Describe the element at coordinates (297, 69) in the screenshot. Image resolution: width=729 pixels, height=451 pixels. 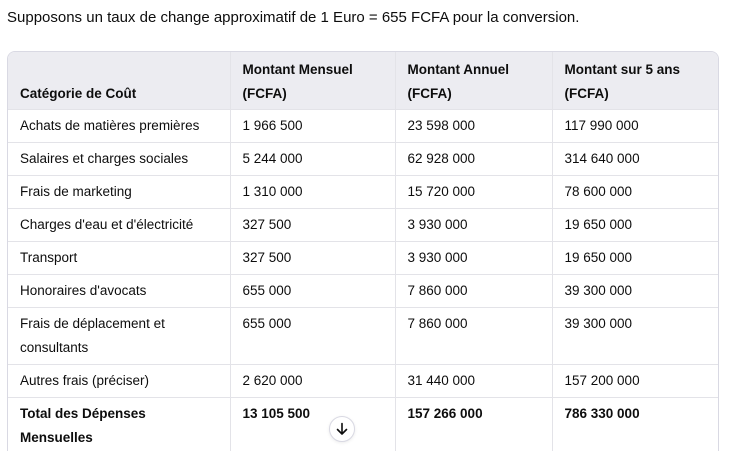
I see `header-monthly-label: Montant Mensuel` at that location.